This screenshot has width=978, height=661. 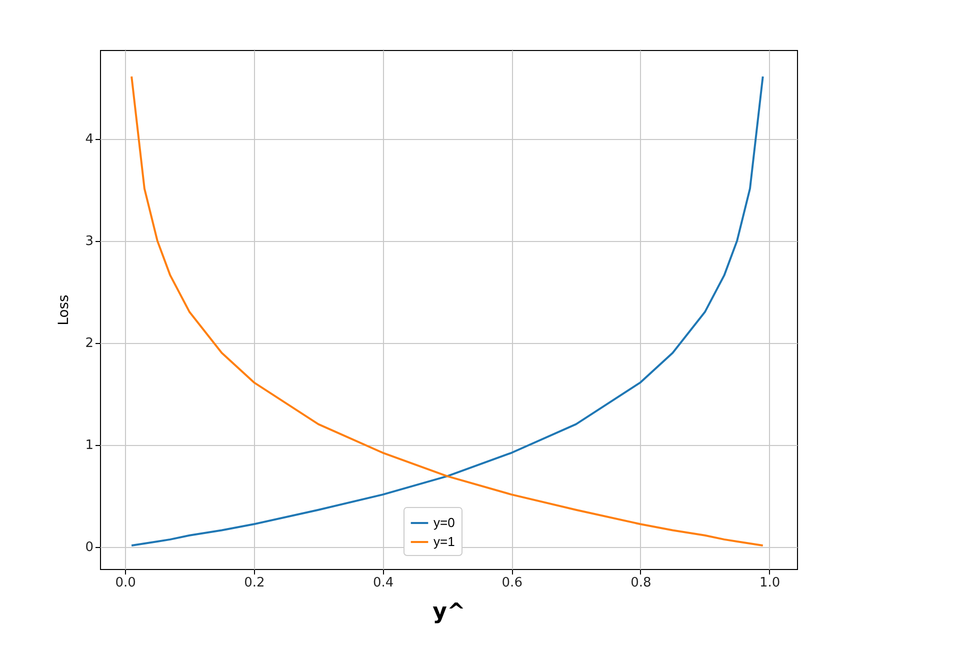 I want to click on x-tick-label: 0.8, so click(x=641, y=583).